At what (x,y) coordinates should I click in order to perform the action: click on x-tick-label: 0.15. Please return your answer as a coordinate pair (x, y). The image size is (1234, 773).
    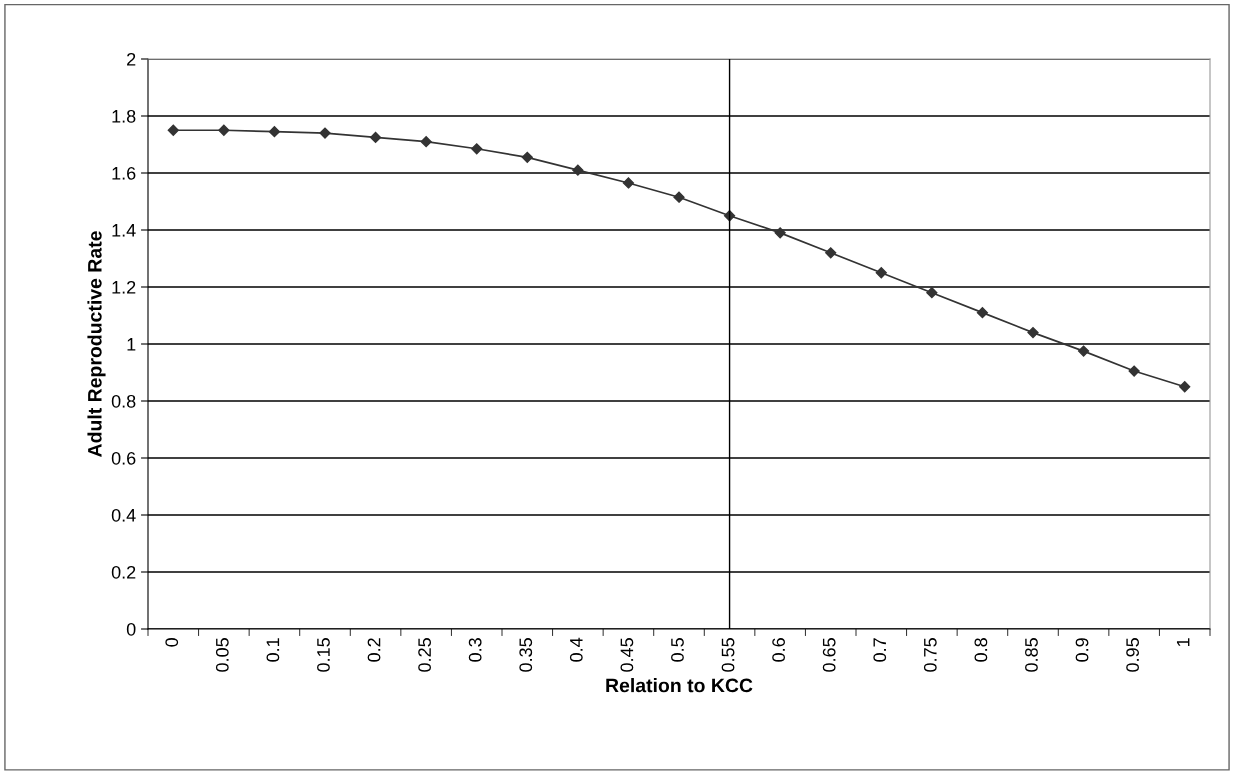
    Looking at the image, I should click on (323, 655).